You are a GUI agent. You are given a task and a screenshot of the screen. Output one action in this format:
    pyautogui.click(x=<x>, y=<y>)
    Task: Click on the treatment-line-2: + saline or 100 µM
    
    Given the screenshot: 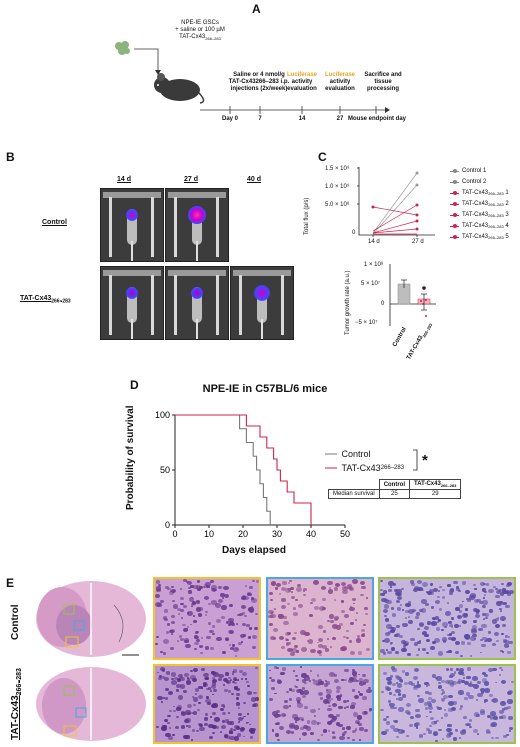 What is the action you would take?
    pyautogui.click(x=200, y=30)
    